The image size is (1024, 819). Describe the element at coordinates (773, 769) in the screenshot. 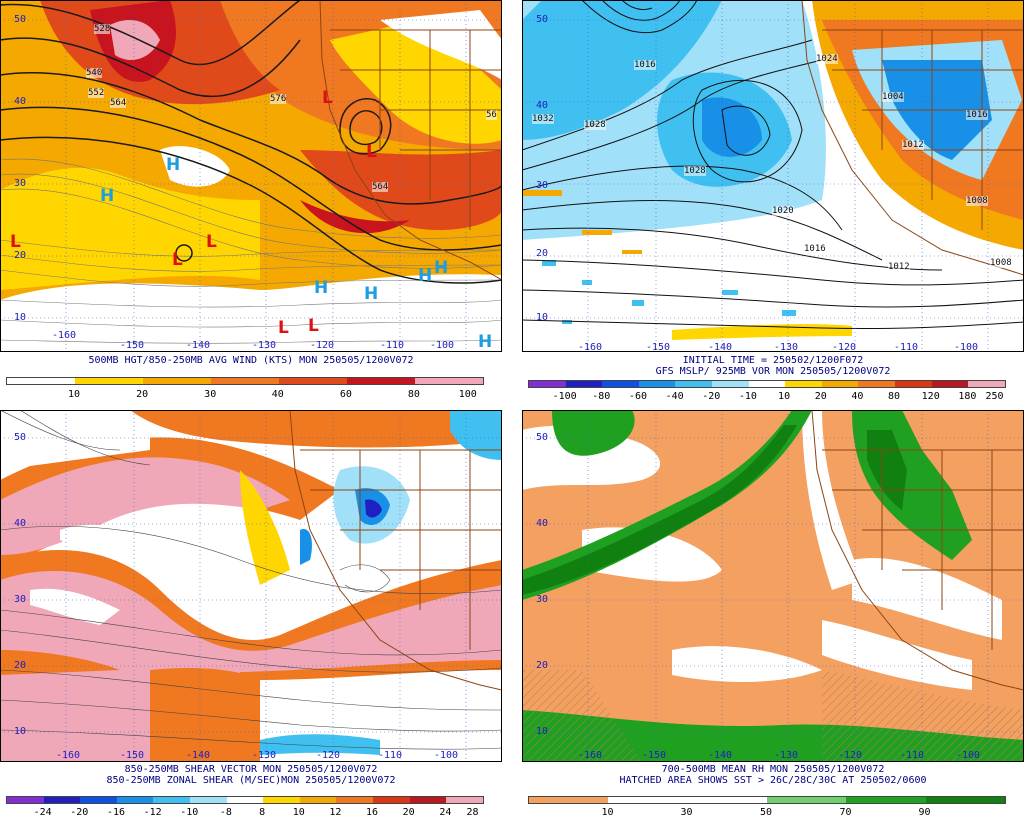

I see `caption-line: 700-500MB MEAN RH MON 250505/1200V072` at that location.